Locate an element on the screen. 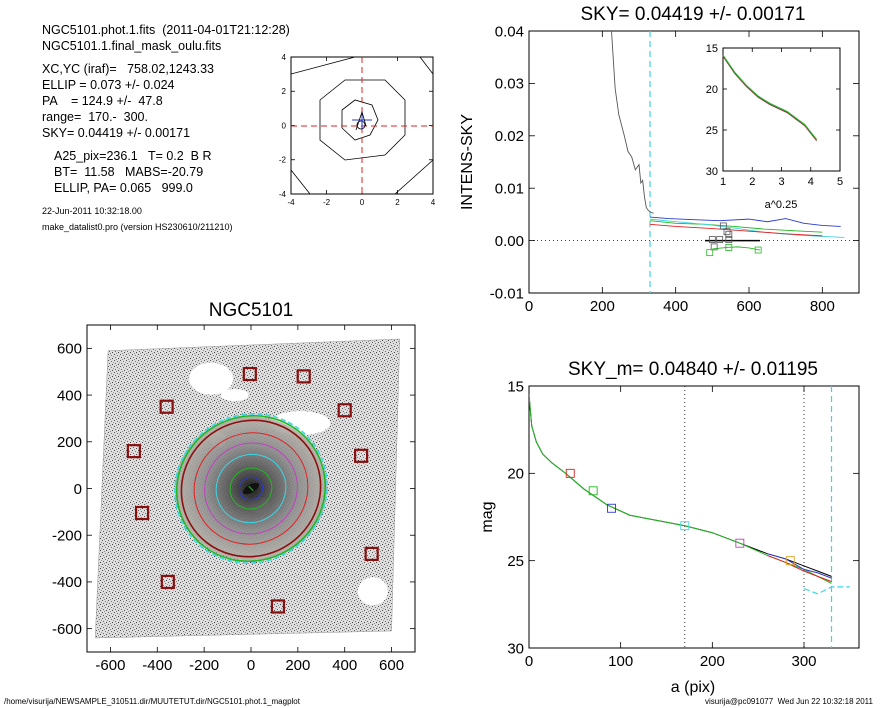 The width and height of the screenshot is (885, 708). sky-ytick-label: 0.04 is located at coordinates (509, 31).